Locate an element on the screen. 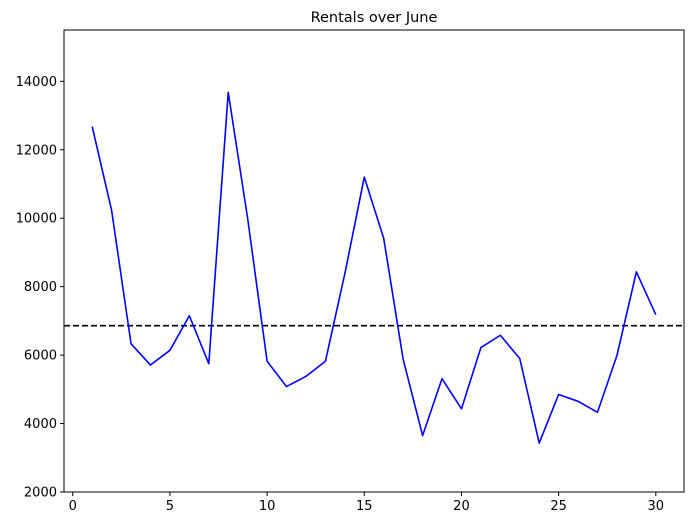 The height and width of the screenshot is (531, 694). y-tick-label: 4000 is located at coordinates (40, 424).